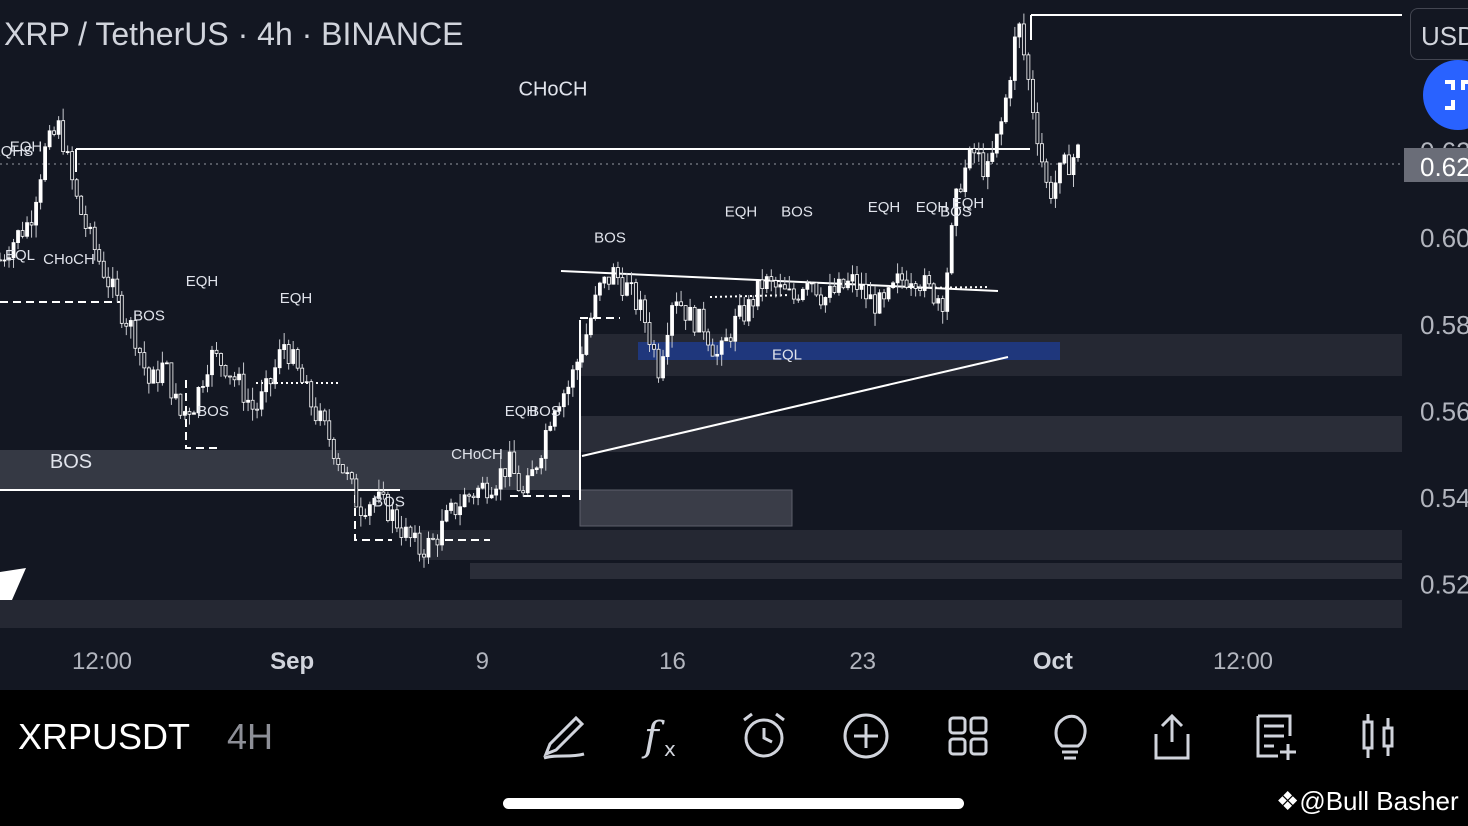  What do you see at coordinates (1172, 736) in the screenshot?
I see `share-icon` at bounding box center [1172, 736].